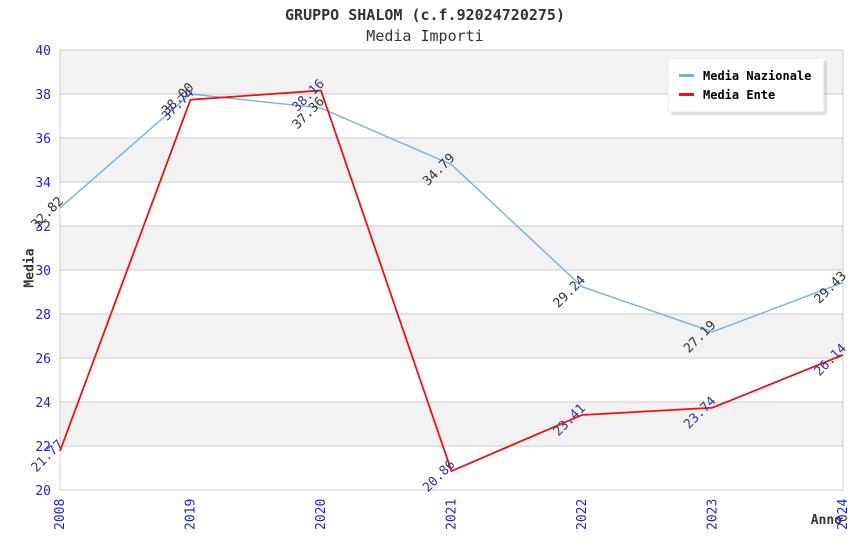  Describe the element at coordinates (43, 271) in the screenshot. I see `y-tick-label: 30` at that location.